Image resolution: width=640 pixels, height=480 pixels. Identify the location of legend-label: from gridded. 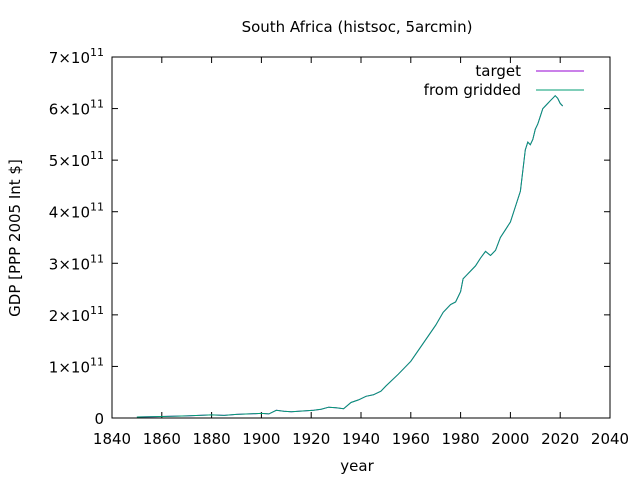
(472, 90).